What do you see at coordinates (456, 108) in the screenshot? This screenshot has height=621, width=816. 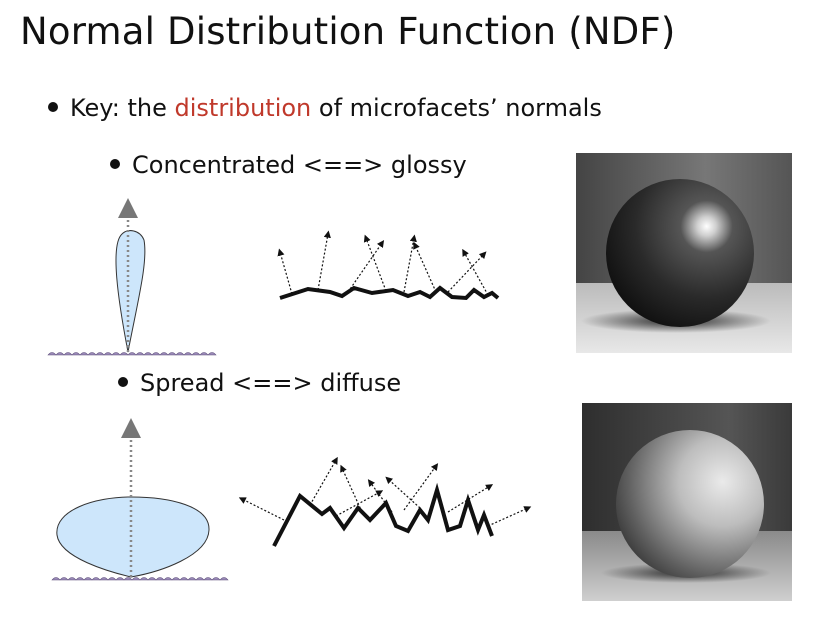 I see `bullet-key-suffix: of microfacets’ normals` at bounding box center [456, 108].